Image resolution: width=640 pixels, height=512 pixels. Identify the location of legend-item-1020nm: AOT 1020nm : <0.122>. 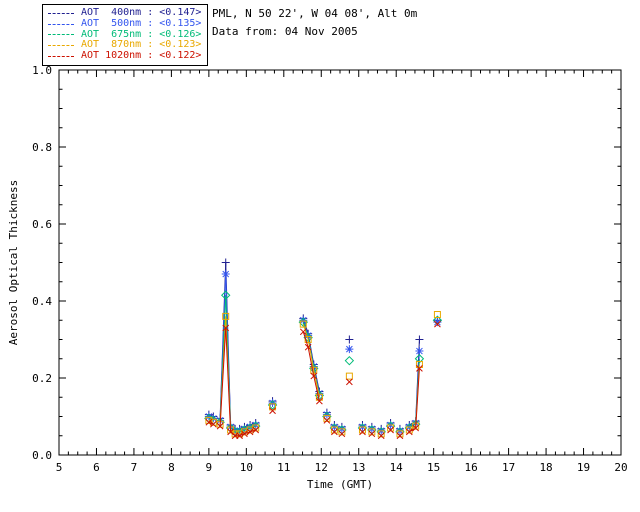
(125, 56).